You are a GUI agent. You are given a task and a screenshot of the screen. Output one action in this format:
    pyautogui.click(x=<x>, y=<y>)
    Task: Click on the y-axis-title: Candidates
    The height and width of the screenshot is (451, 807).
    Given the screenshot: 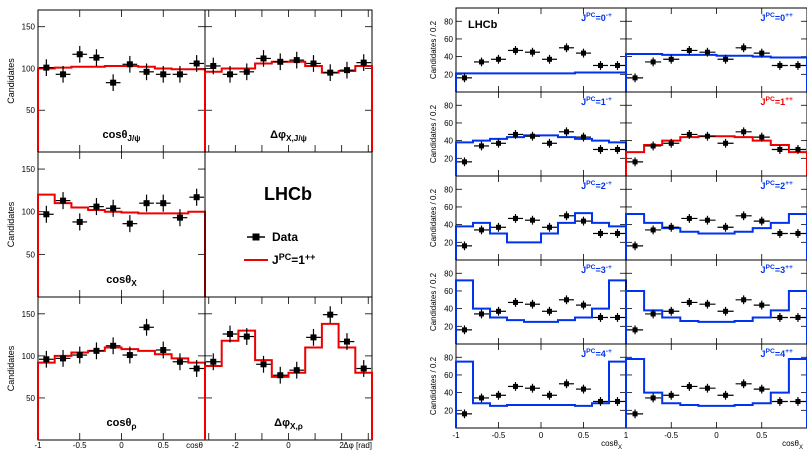 What is the action you would take?
    pyautogui.click(x=11, y=368)
    